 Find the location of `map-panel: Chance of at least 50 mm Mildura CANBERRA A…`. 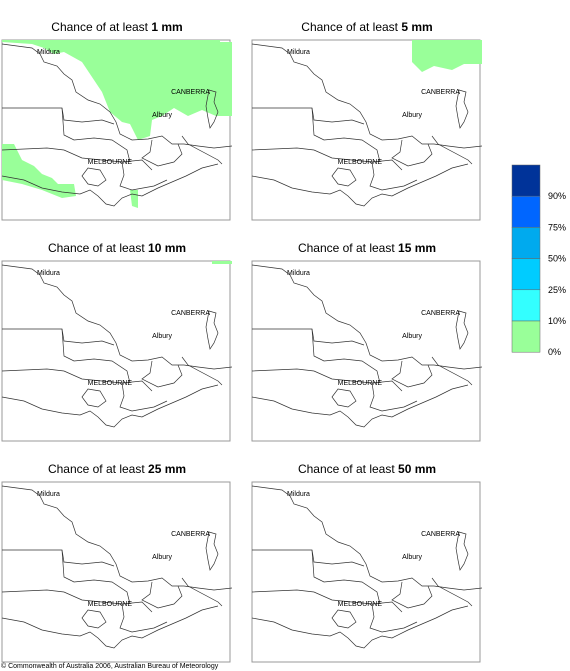

map-panel: Chance of at least 50 mm Mildura CANBERRA A… is located at coordinates (367, 562).